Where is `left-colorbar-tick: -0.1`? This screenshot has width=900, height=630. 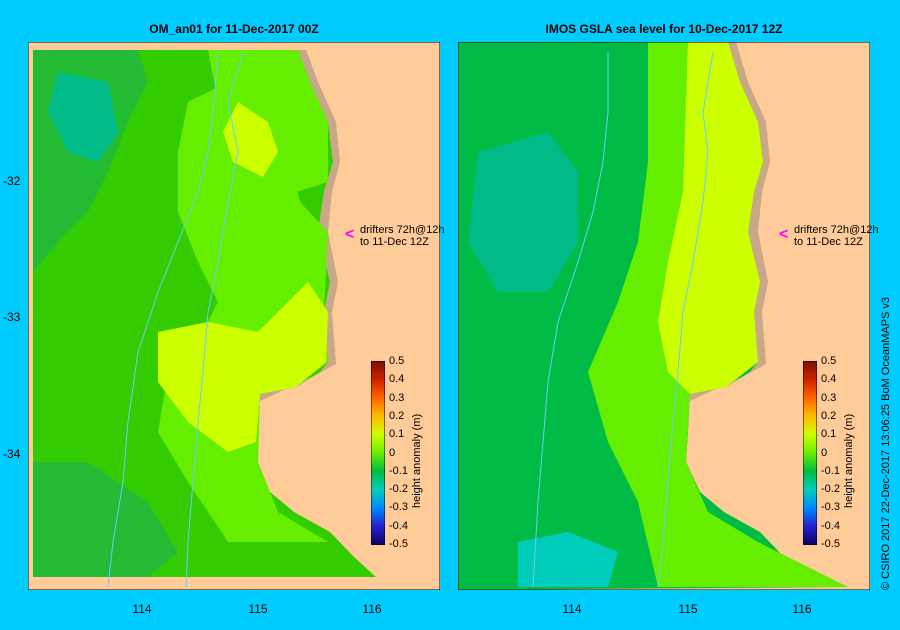 left-colorbar-tick: -0.1 is located at coordinates (398, 470).